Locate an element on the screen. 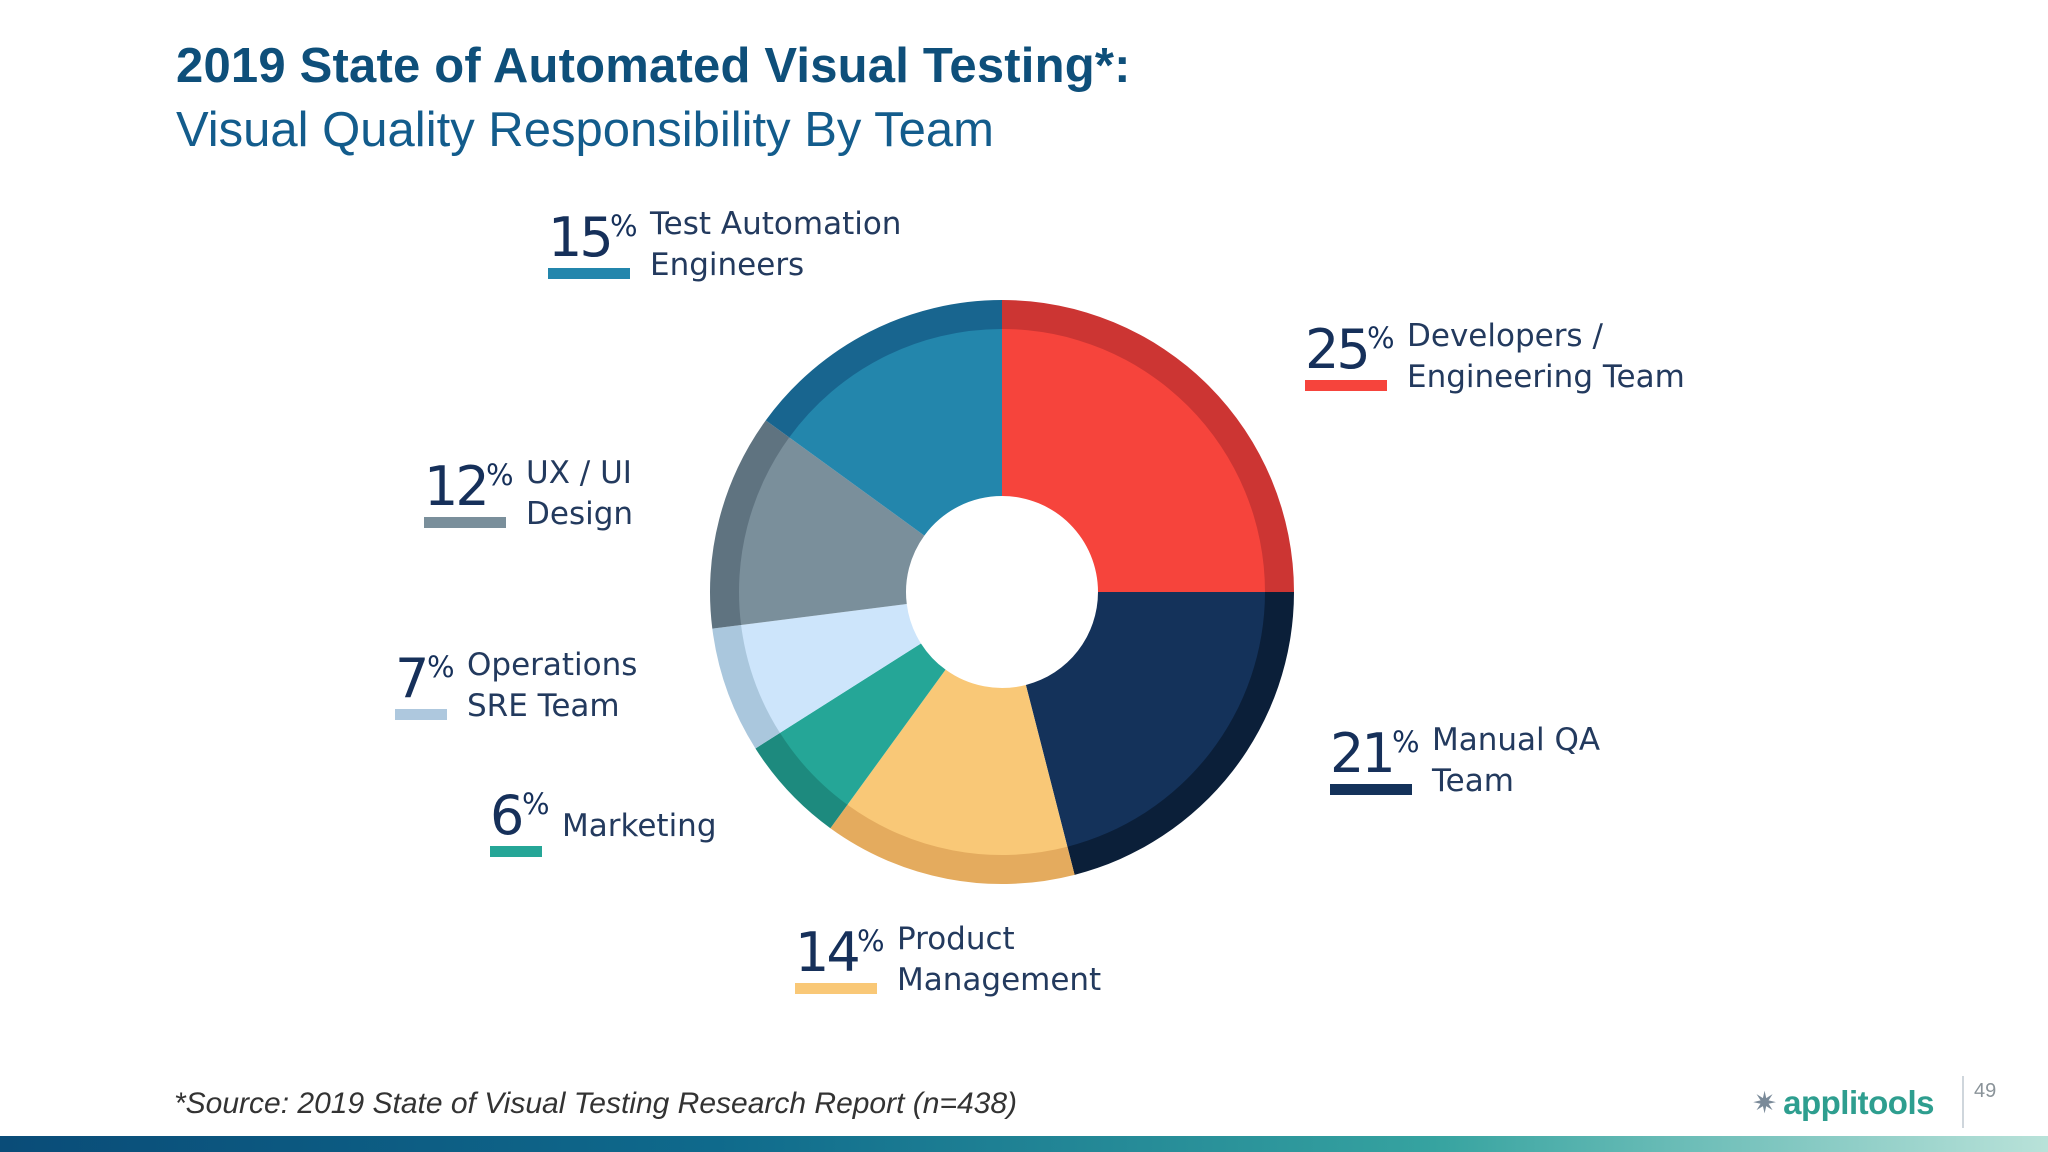  slice-rim-manual-qa-team is located at coordinates (1180, 733).